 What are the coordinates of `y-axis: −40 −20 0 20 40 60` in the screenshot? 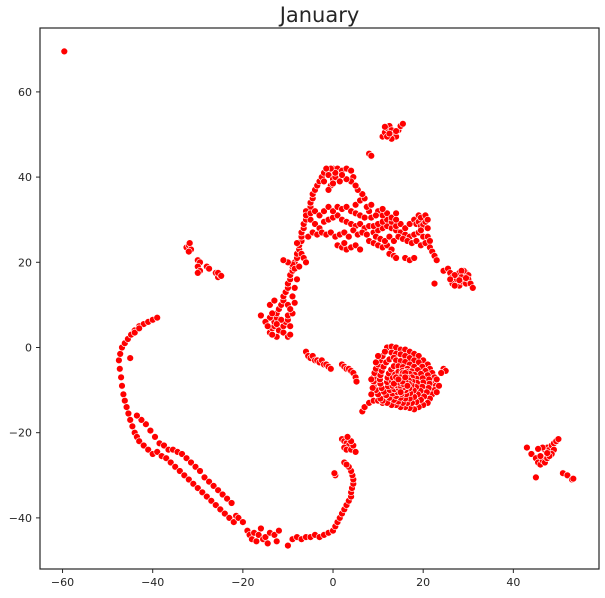 It's located at (24, 305).